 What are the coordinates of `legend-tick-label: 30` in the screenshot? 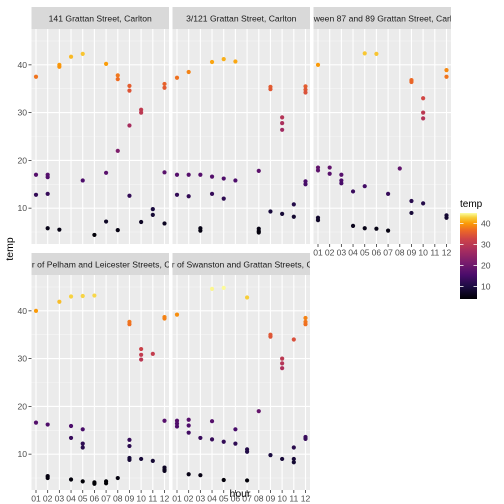 It's located at (486, 244).